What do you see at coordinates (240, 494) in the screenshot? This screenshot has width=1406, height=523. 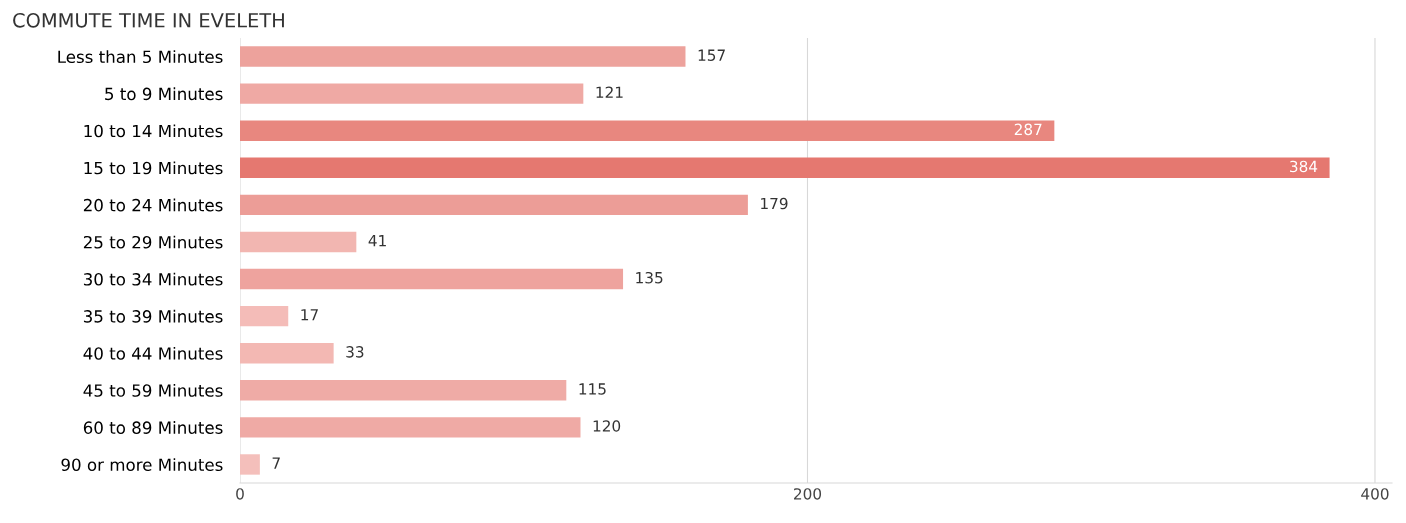 I see `x-tick-label: 0` at bounding box center [240, 494].